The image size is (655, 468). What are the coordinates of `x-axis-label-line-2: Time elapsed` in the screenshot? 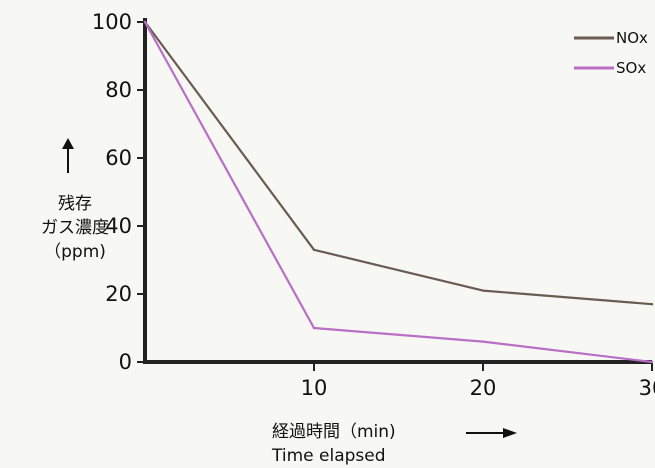 It's located at (329, 456).